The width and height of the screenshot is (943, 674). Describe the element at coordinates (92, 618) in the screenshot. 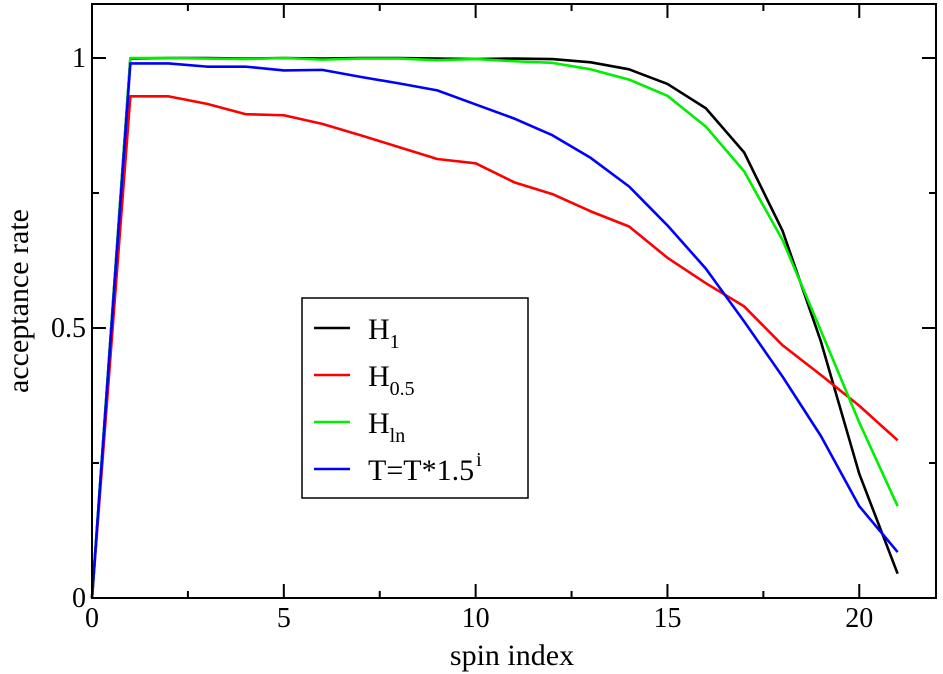

I see `x-tick-label: 0` at that location.